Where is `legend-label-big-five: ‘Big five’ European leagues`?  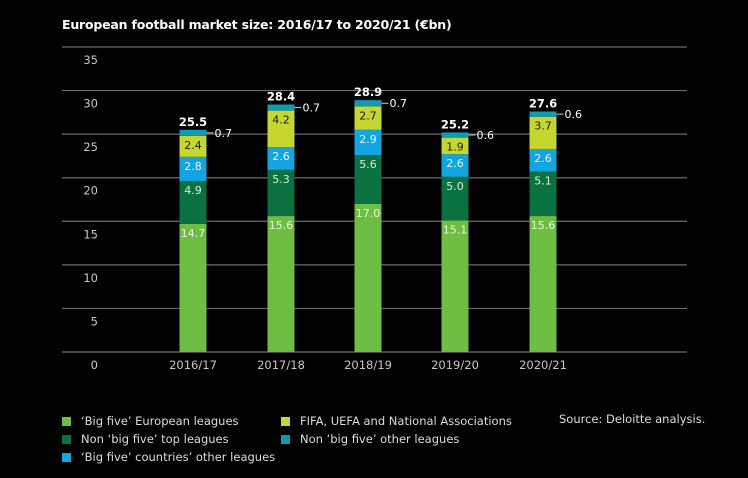
legend-label-big-five: ‘Big five’ European leagues is located at coordinates (160, 421).